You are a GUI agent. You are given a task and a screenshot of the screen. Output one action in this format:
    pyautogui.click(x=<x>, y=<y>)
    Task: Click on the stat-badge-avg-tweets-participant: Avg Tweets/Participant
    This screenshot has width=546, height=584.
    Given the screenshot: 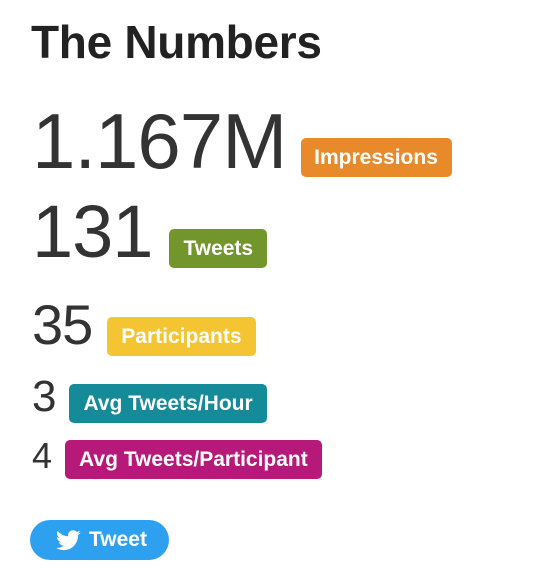 What is the action you would take?
    pyautogui.click(x=193, y=459)
    